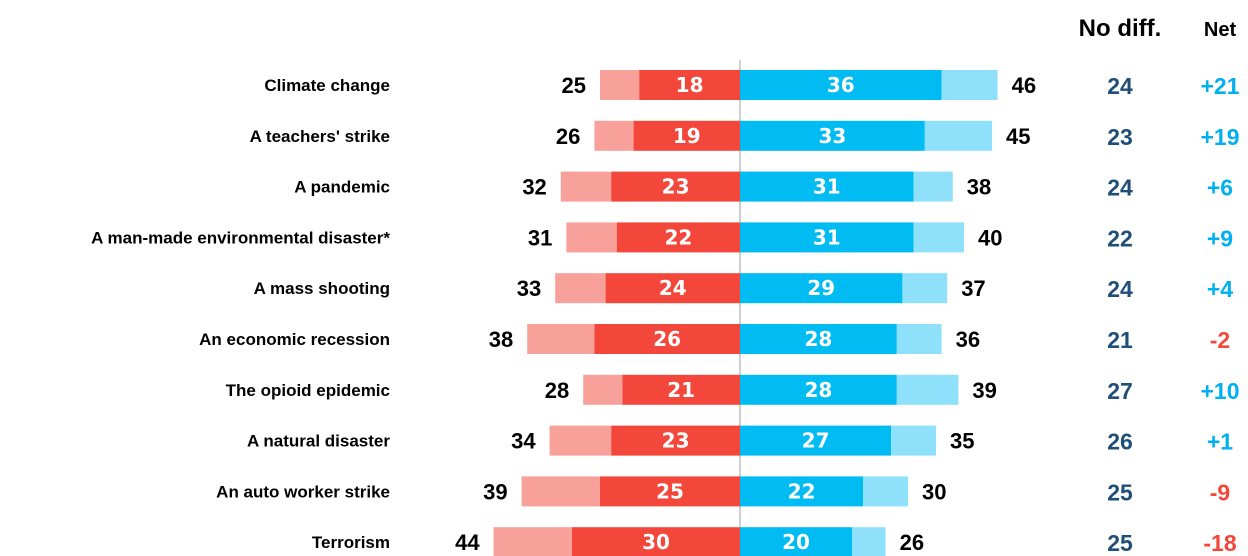  Describe the element at coordinates (1219, 137) in the screenshot. I see `net-value: +19` at that location.